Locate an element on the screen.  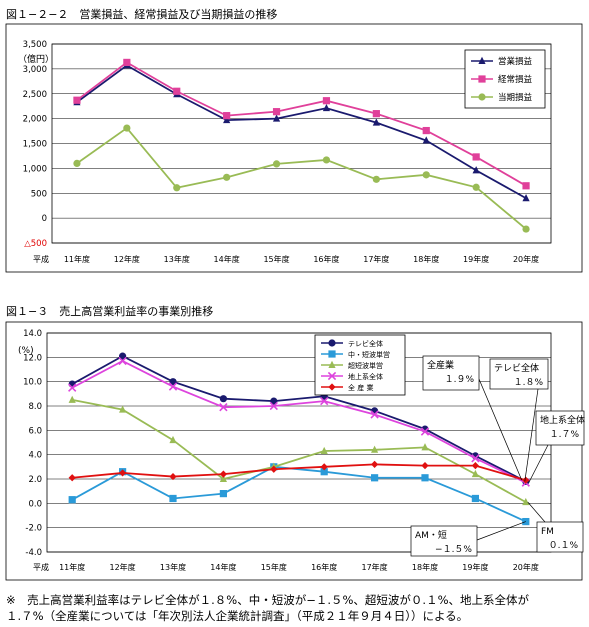
chart1-x-tick-label-1: 12年度 is located at coordinates (127, 259).